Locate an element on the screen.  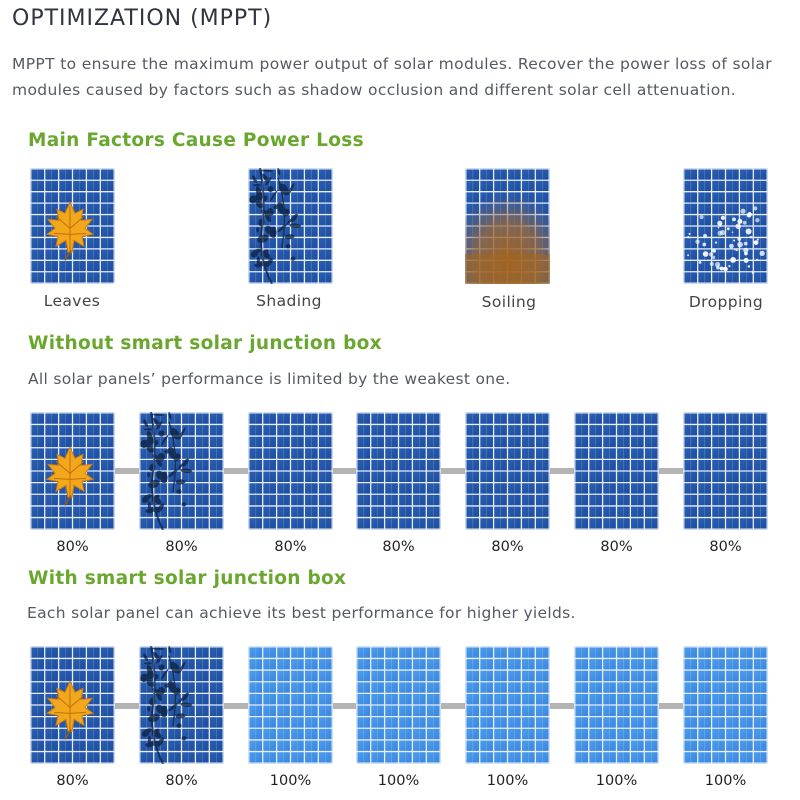
factor-panel-soiling is located at coordinates (507, 226).